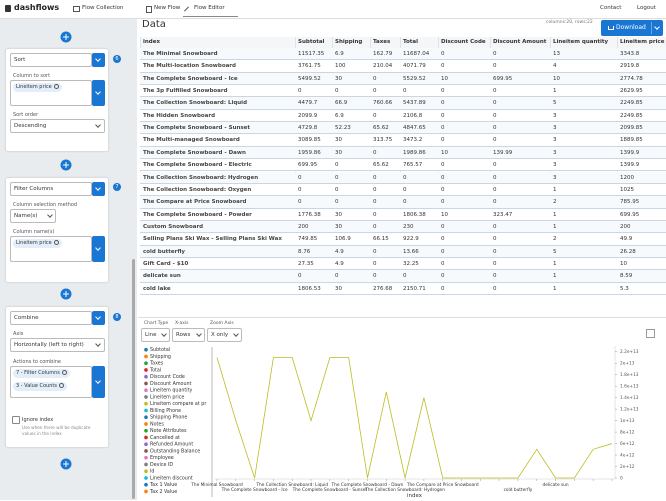  What do you see at coordinates (16, 420) in the screenshot?
I see `checkbox` at bounding box center [16, 420].